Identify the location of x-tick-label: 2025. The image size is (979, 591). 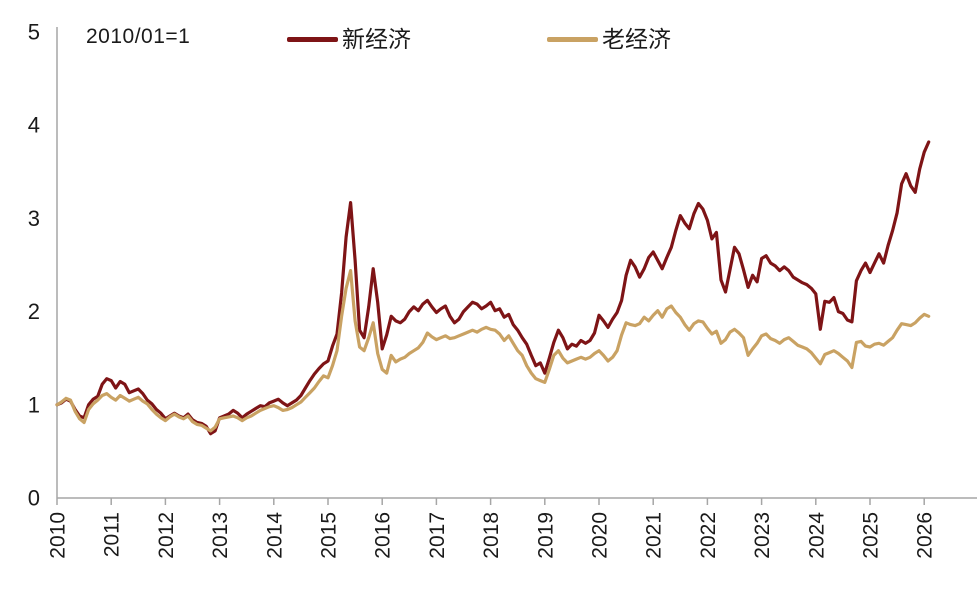
(871, 535).